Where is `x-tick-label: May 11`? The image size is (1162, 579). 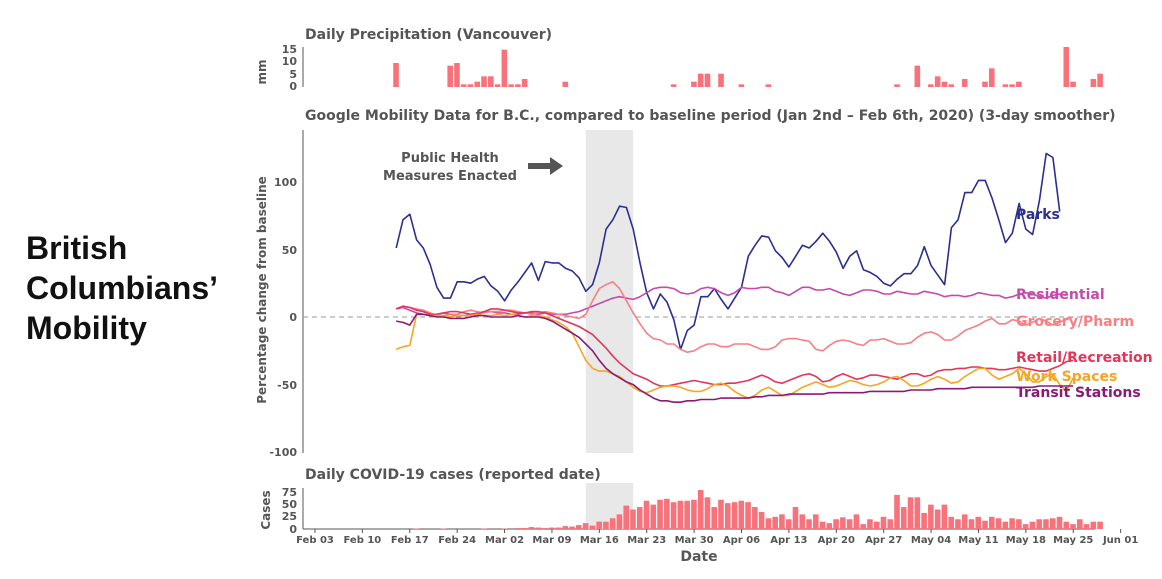 x-tick-label: May 11 is located at coordinates (978, 540).